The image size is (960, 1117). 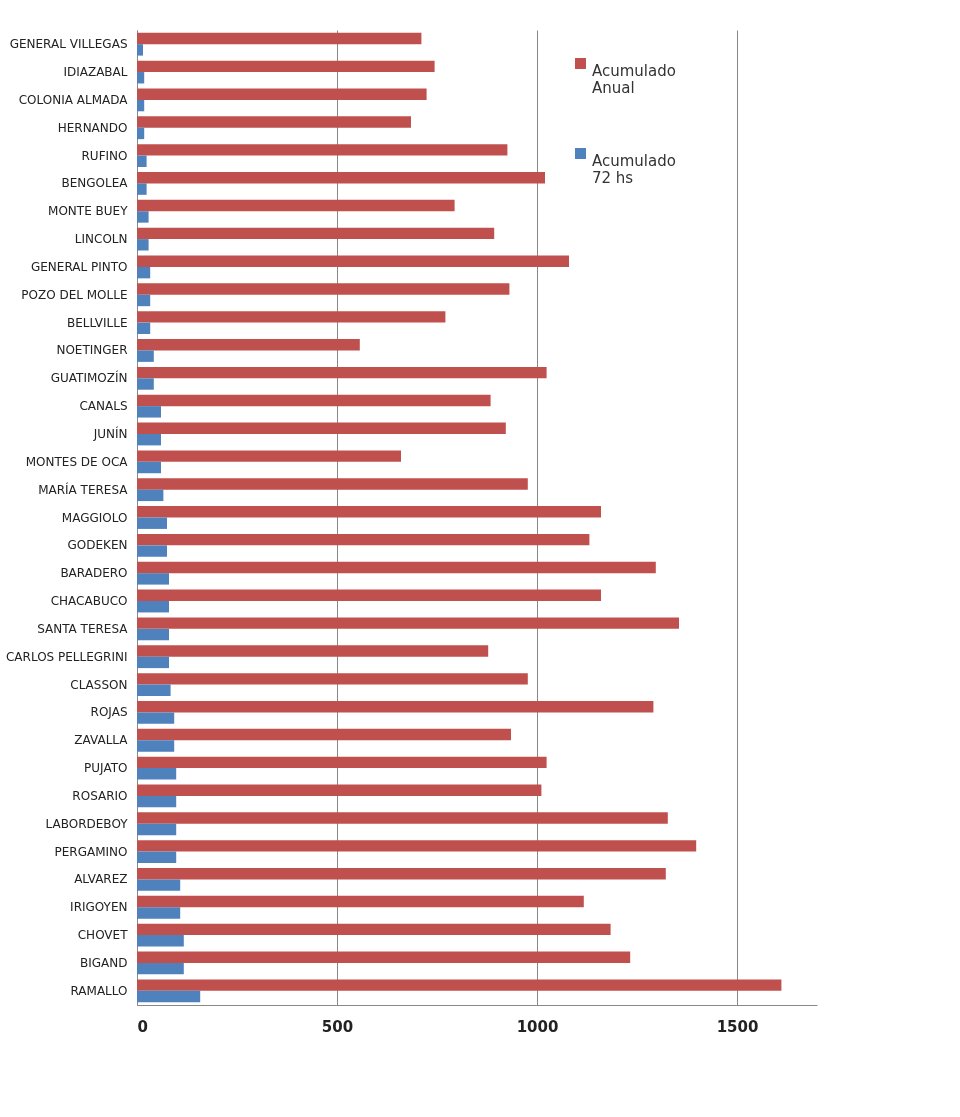 I want to click on y-tick-label: BIGAND, so click(x=104, y=962).